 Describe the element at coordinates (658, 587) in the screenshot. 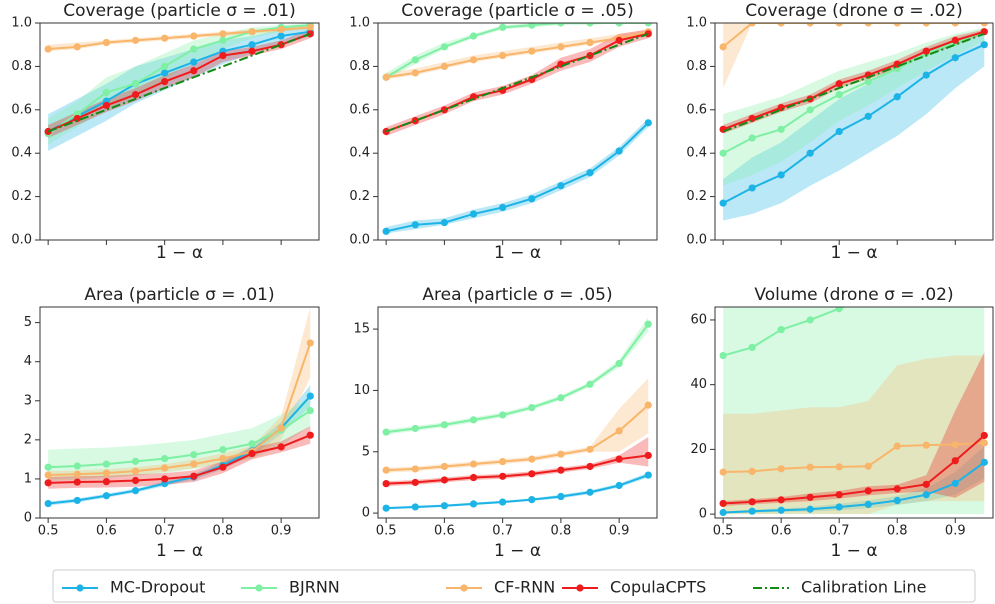

I see `legend-label: CopulaCPTS` at that location.